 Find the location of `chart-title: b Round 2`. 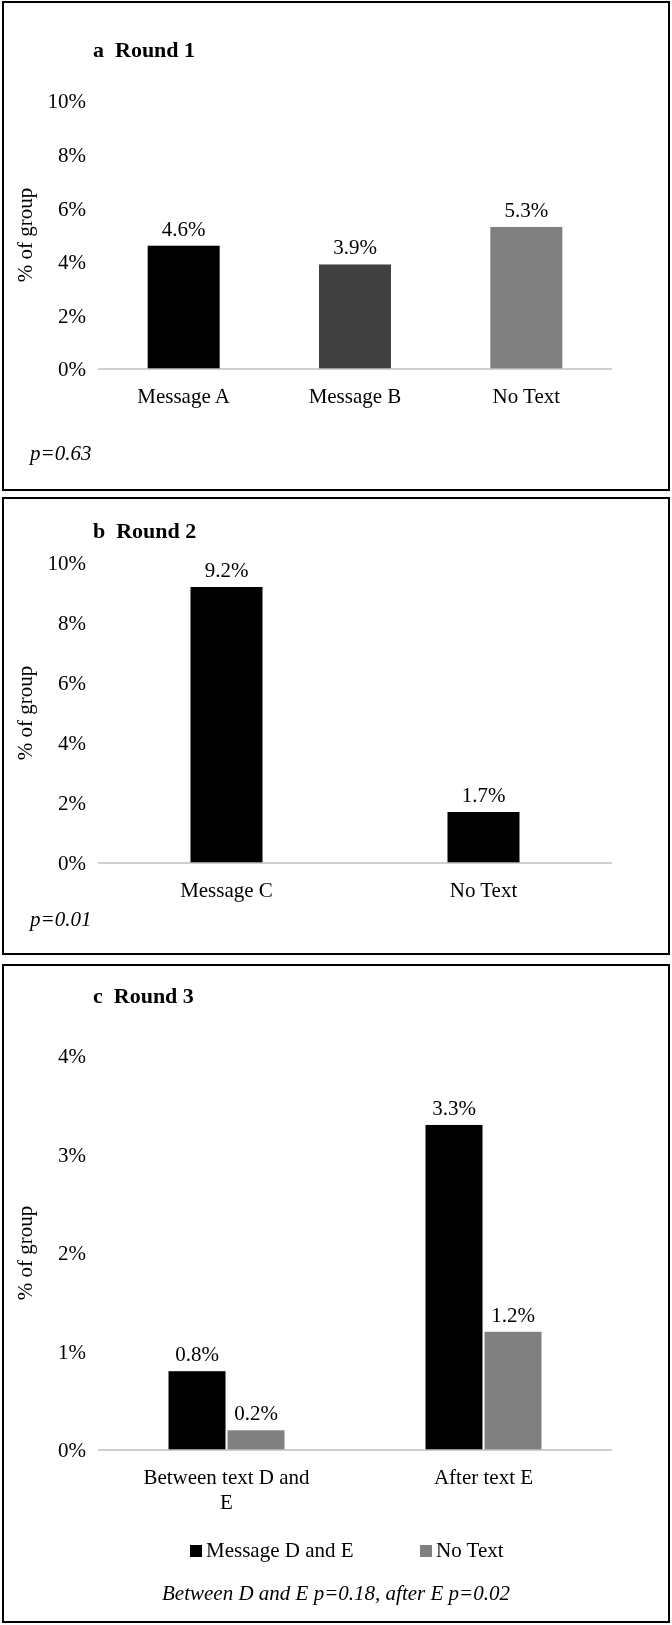

chart-title: b Round 2 is located at coordinates (145, 530).